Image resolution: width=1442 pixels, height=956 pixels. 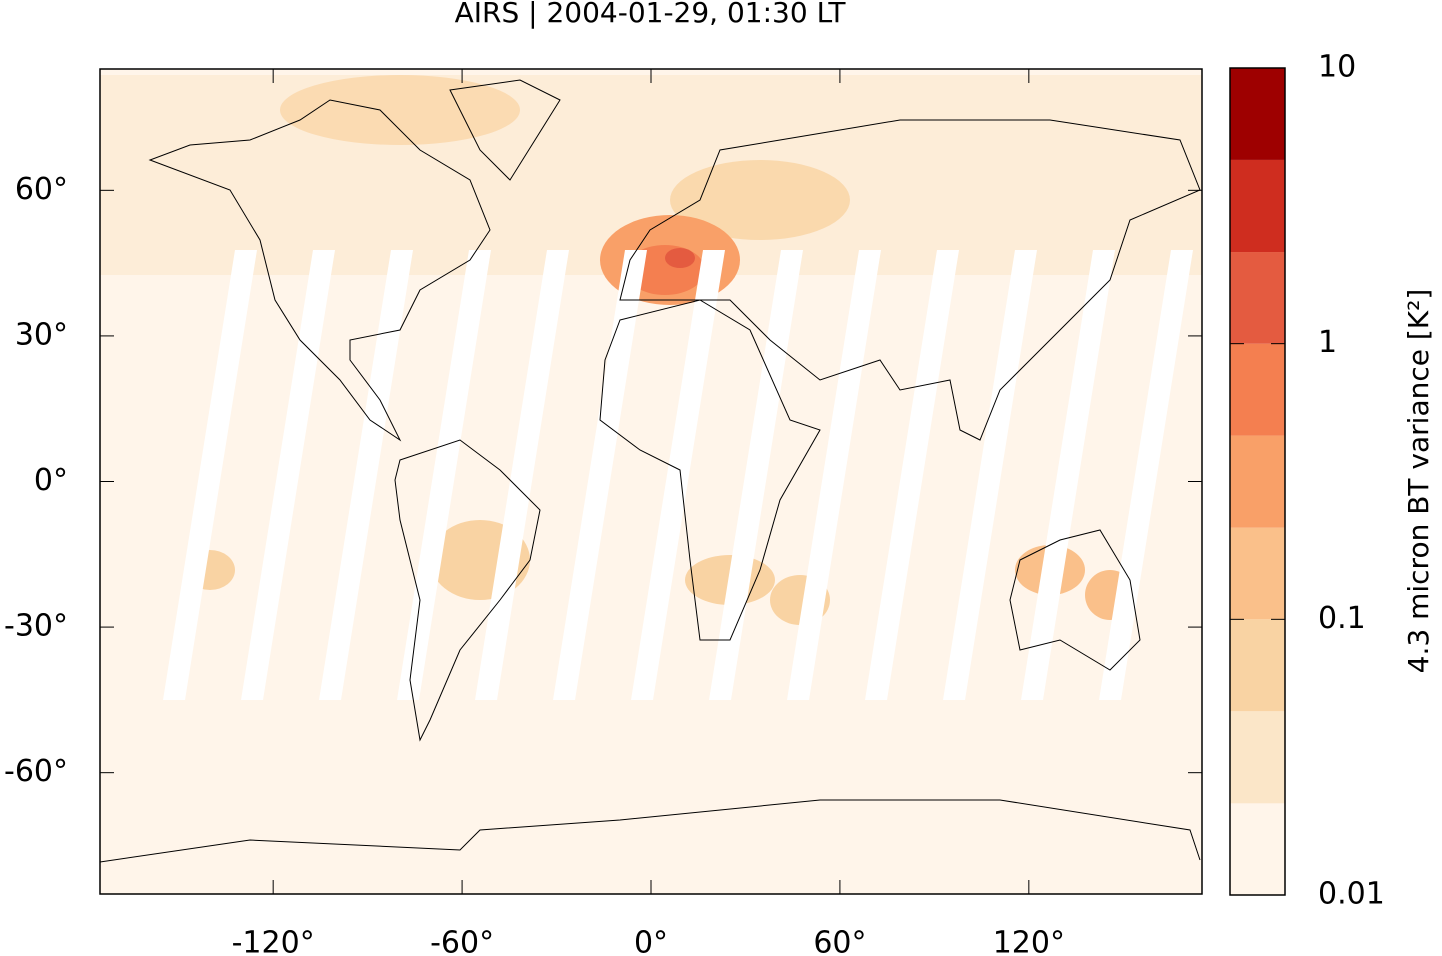 I want to click on x-tick-label: -60°, so click(x=462, y=941).